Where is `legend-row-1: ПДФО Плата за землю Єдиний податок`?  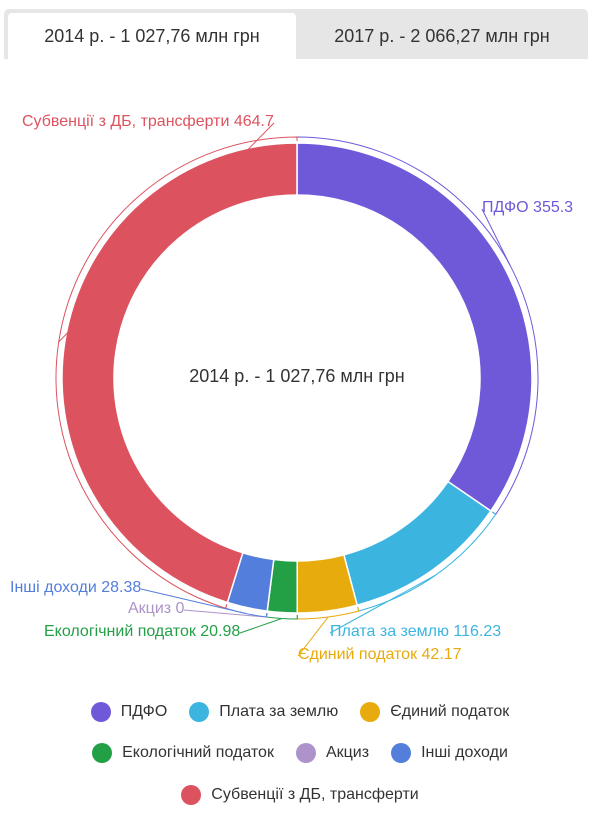 legend-row-1: ПДФО Плата за землю Єдиний податок is located at coordinates (300, 712).